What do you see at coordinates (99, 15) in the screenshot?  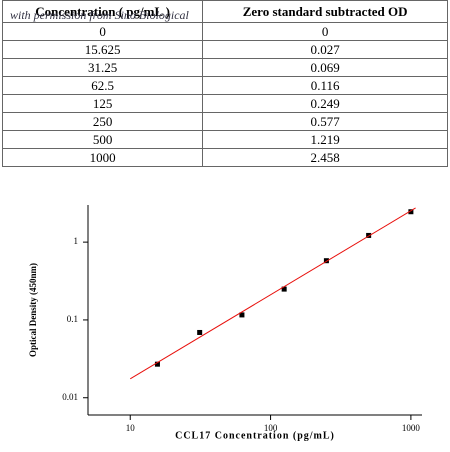 I see `watermark: with permission from Sino Biological` at bounding box center [99, 15].